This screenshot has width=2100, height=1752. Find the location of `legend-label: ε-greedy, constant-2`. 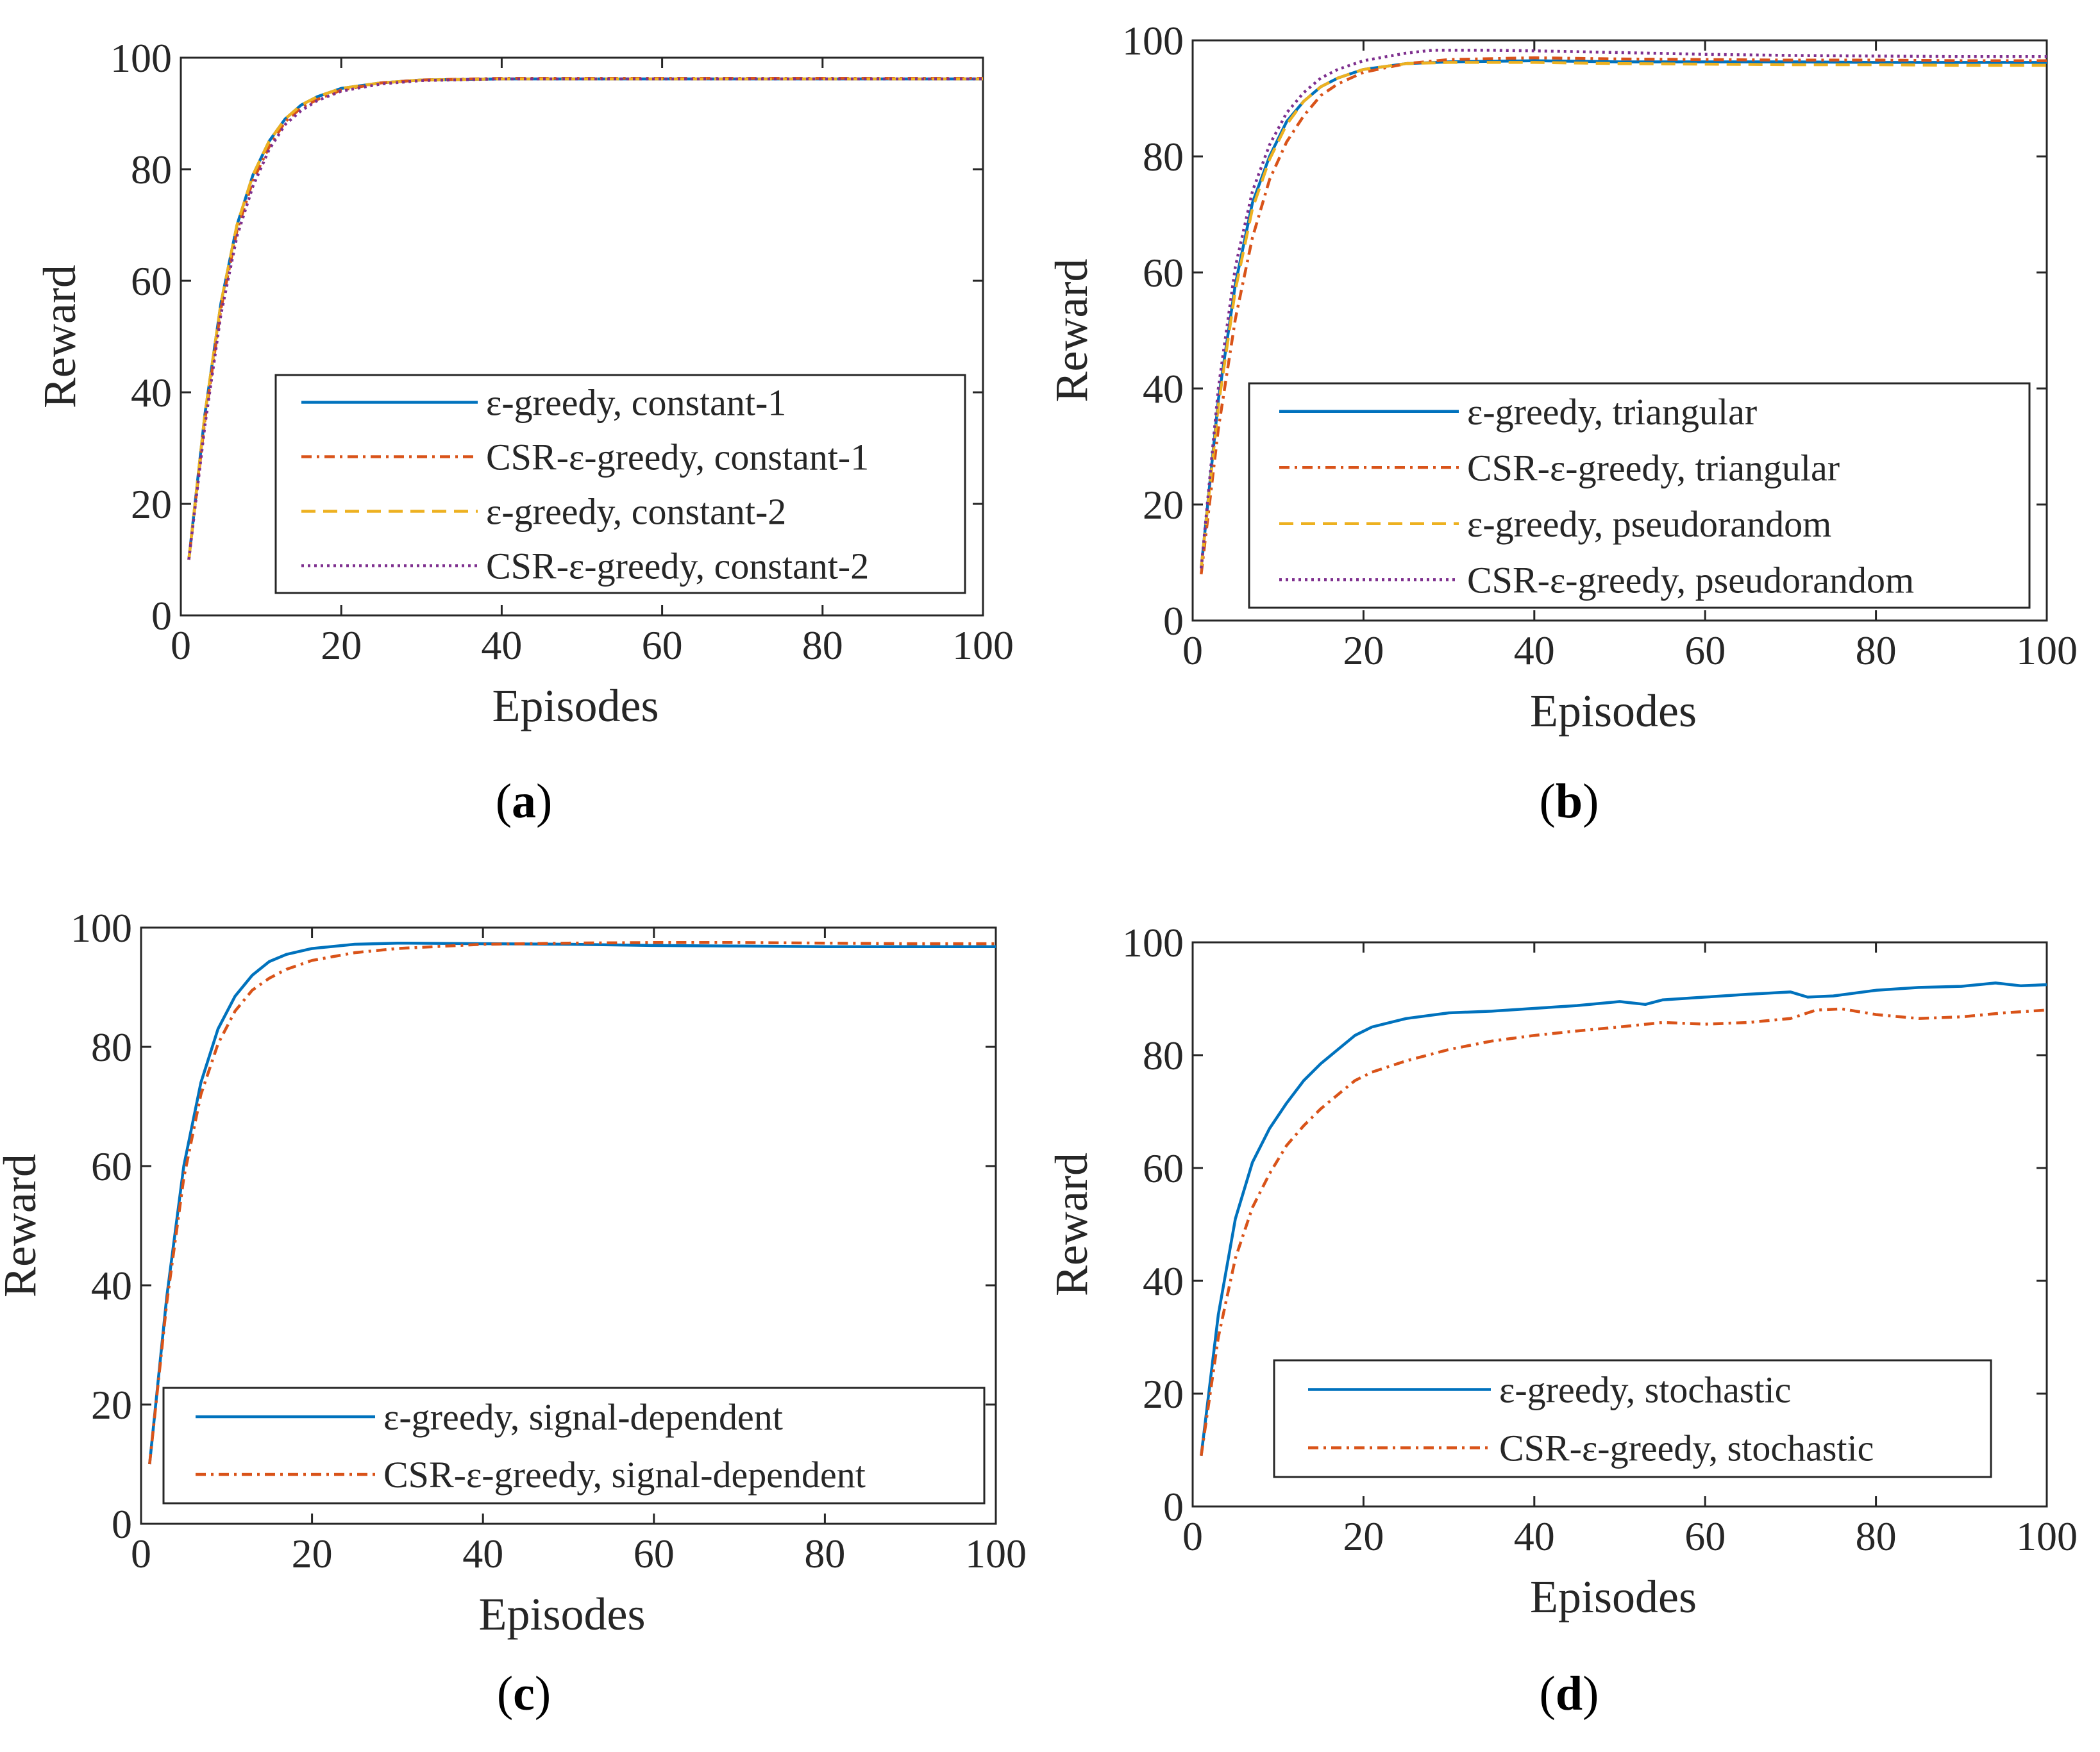

legend-label: ε-greedy, constant-2 is located at coordinates (636, 512).